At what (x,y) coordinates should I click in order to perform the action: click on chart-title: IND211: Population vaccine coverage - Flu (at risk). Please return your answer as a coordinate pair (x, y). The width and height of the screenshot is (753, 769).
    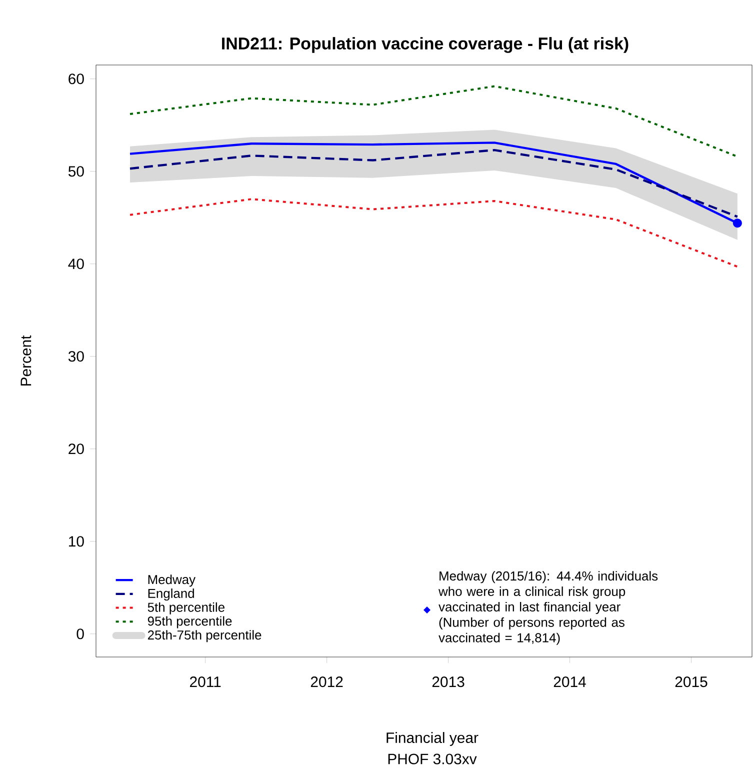
    Looking at the image, I should click on (425, 45).